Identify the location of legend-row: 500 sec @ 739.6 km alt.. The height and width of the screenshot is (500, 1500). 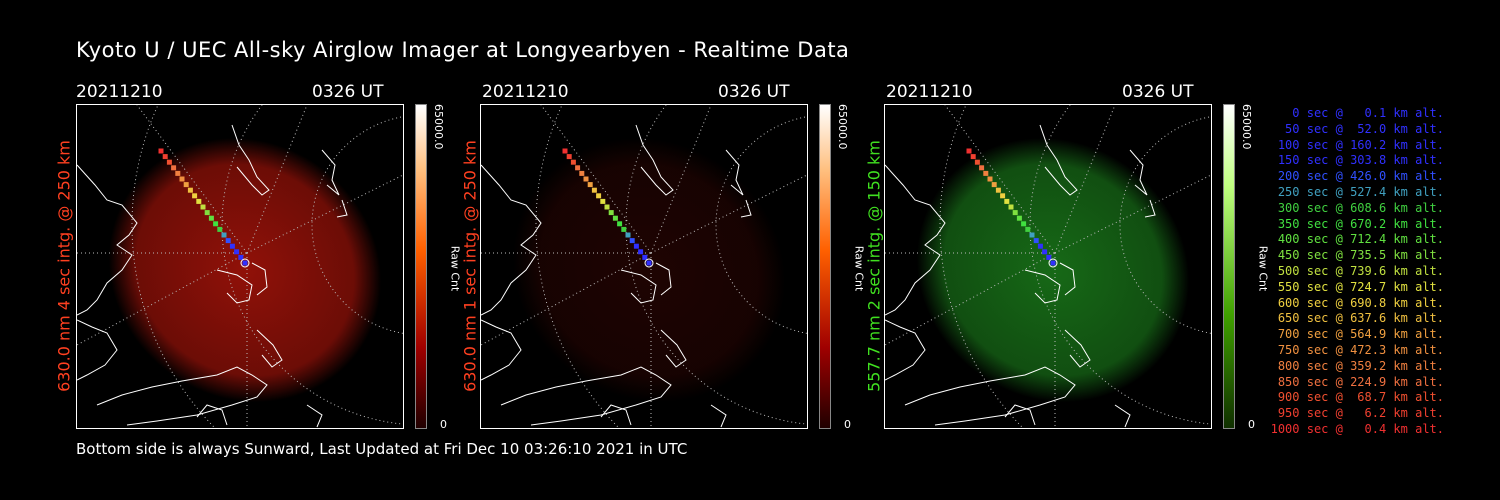
(1357, 270).